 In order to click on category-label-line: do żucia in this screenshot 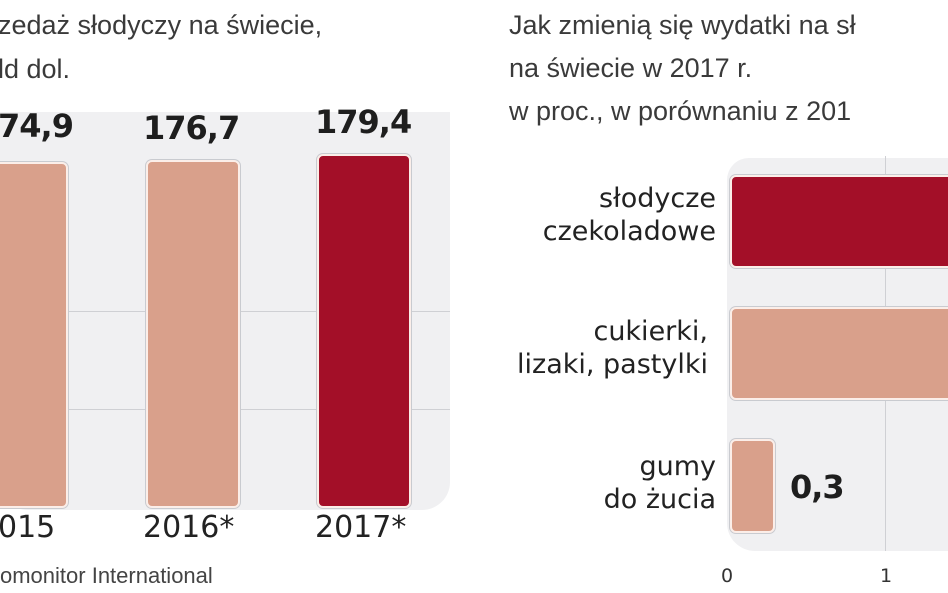, I will do `click(659, 499)`.